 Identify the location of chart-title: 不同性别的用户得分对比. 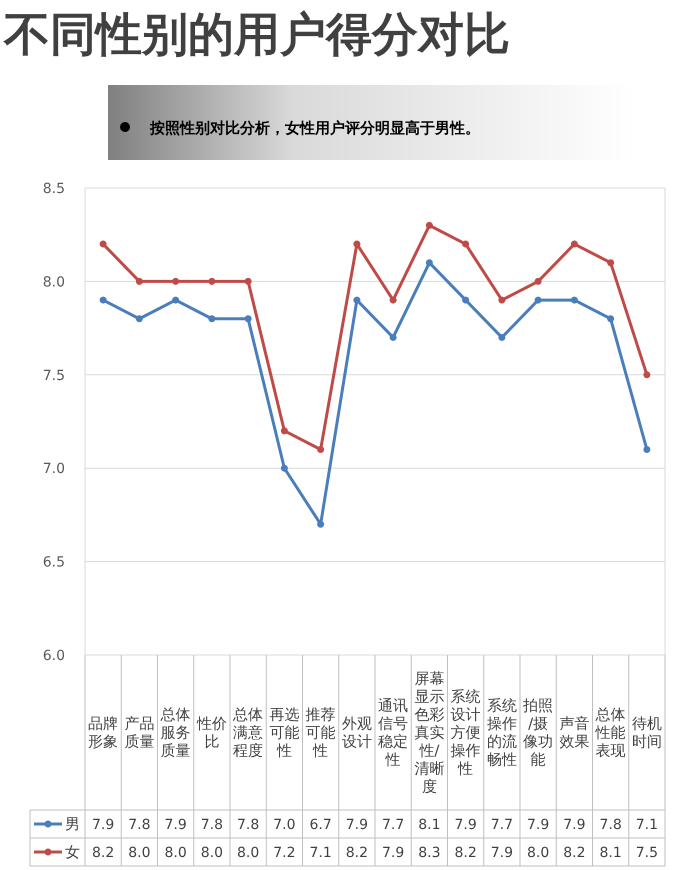
(256, 34).